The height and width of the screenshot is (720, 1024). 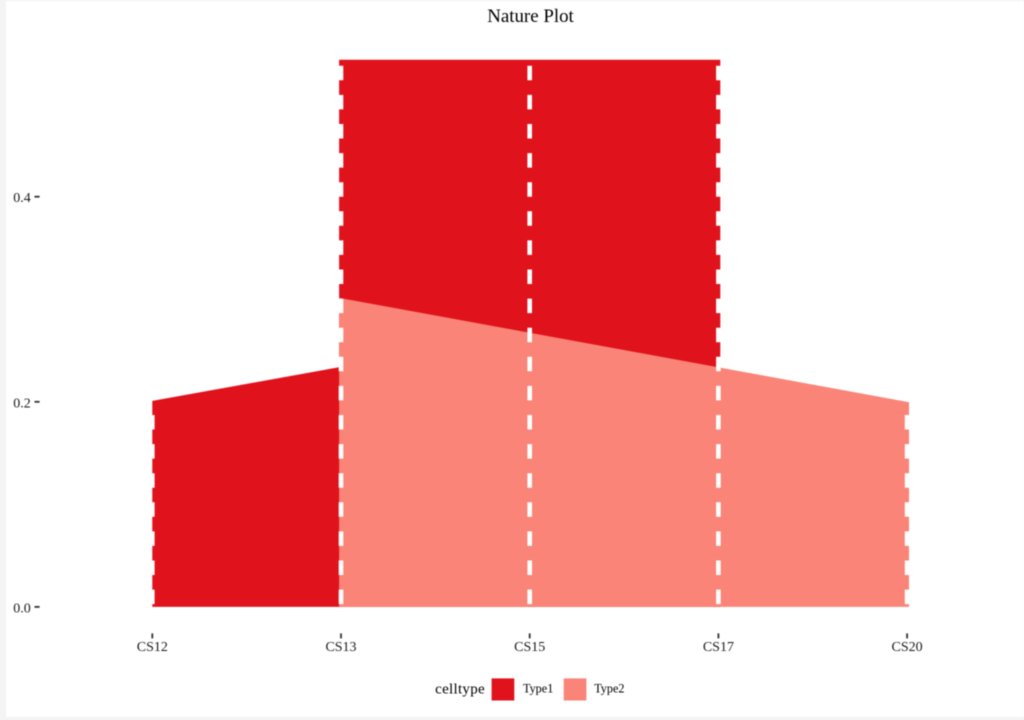 What do you see at coordinates (529, 647) in the screenshot?
I see `svg-text: CS15` at bounding box center [529, 647].